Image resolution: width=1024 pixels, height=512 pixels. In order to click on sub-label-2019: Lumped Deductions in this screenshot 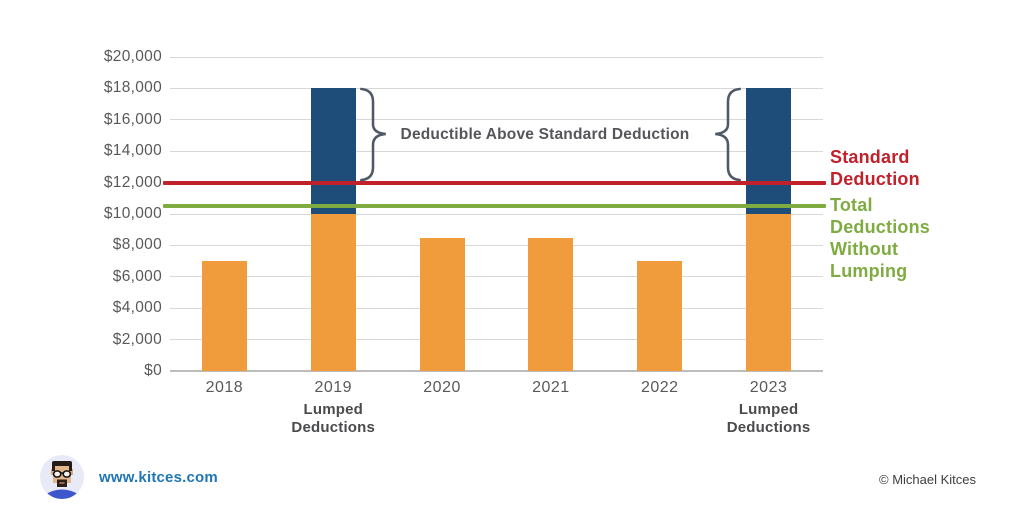, I will do `click(333, 418)`.